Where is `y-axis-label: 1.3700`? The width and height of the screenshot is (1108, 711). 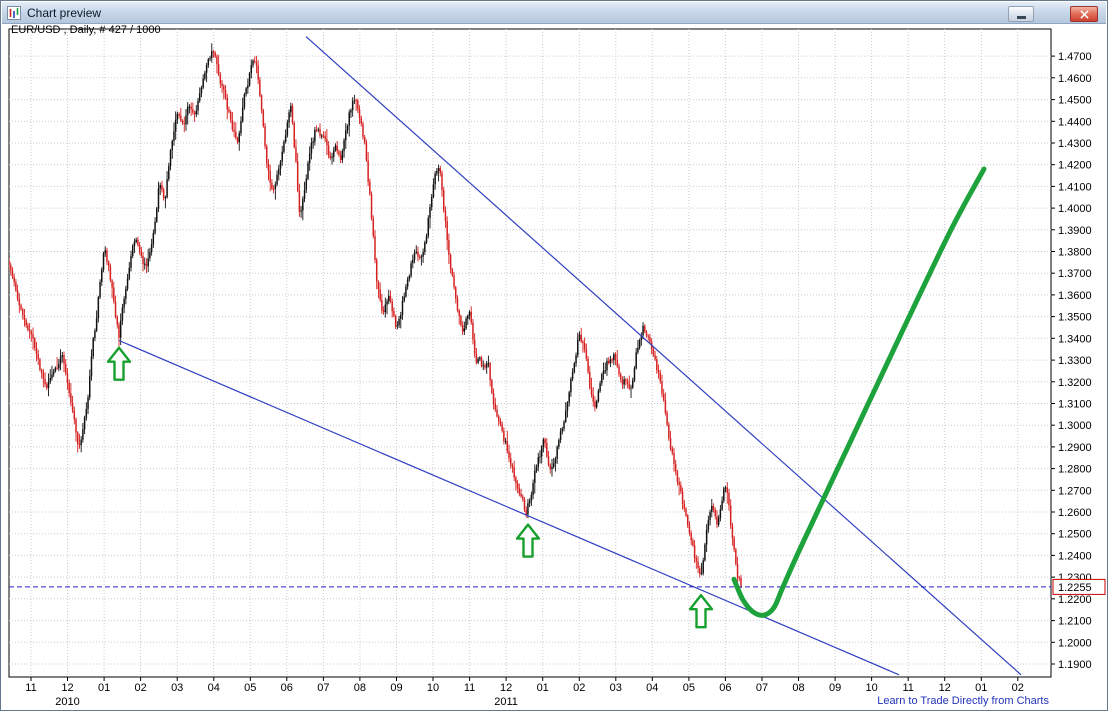
y-axis-label: 1.3700 is located at coordinates (1075, 274).